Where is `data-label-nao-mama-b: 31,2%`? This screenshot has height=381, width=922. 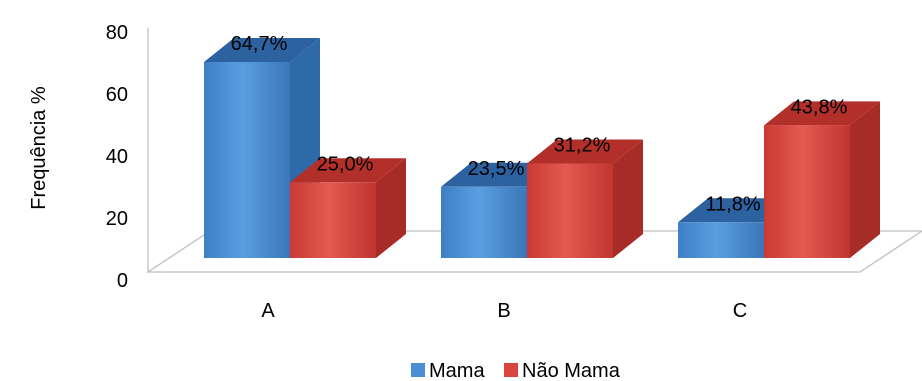
data-label-nao-mama-b: 31,2% is located at coordinates (582, 145).